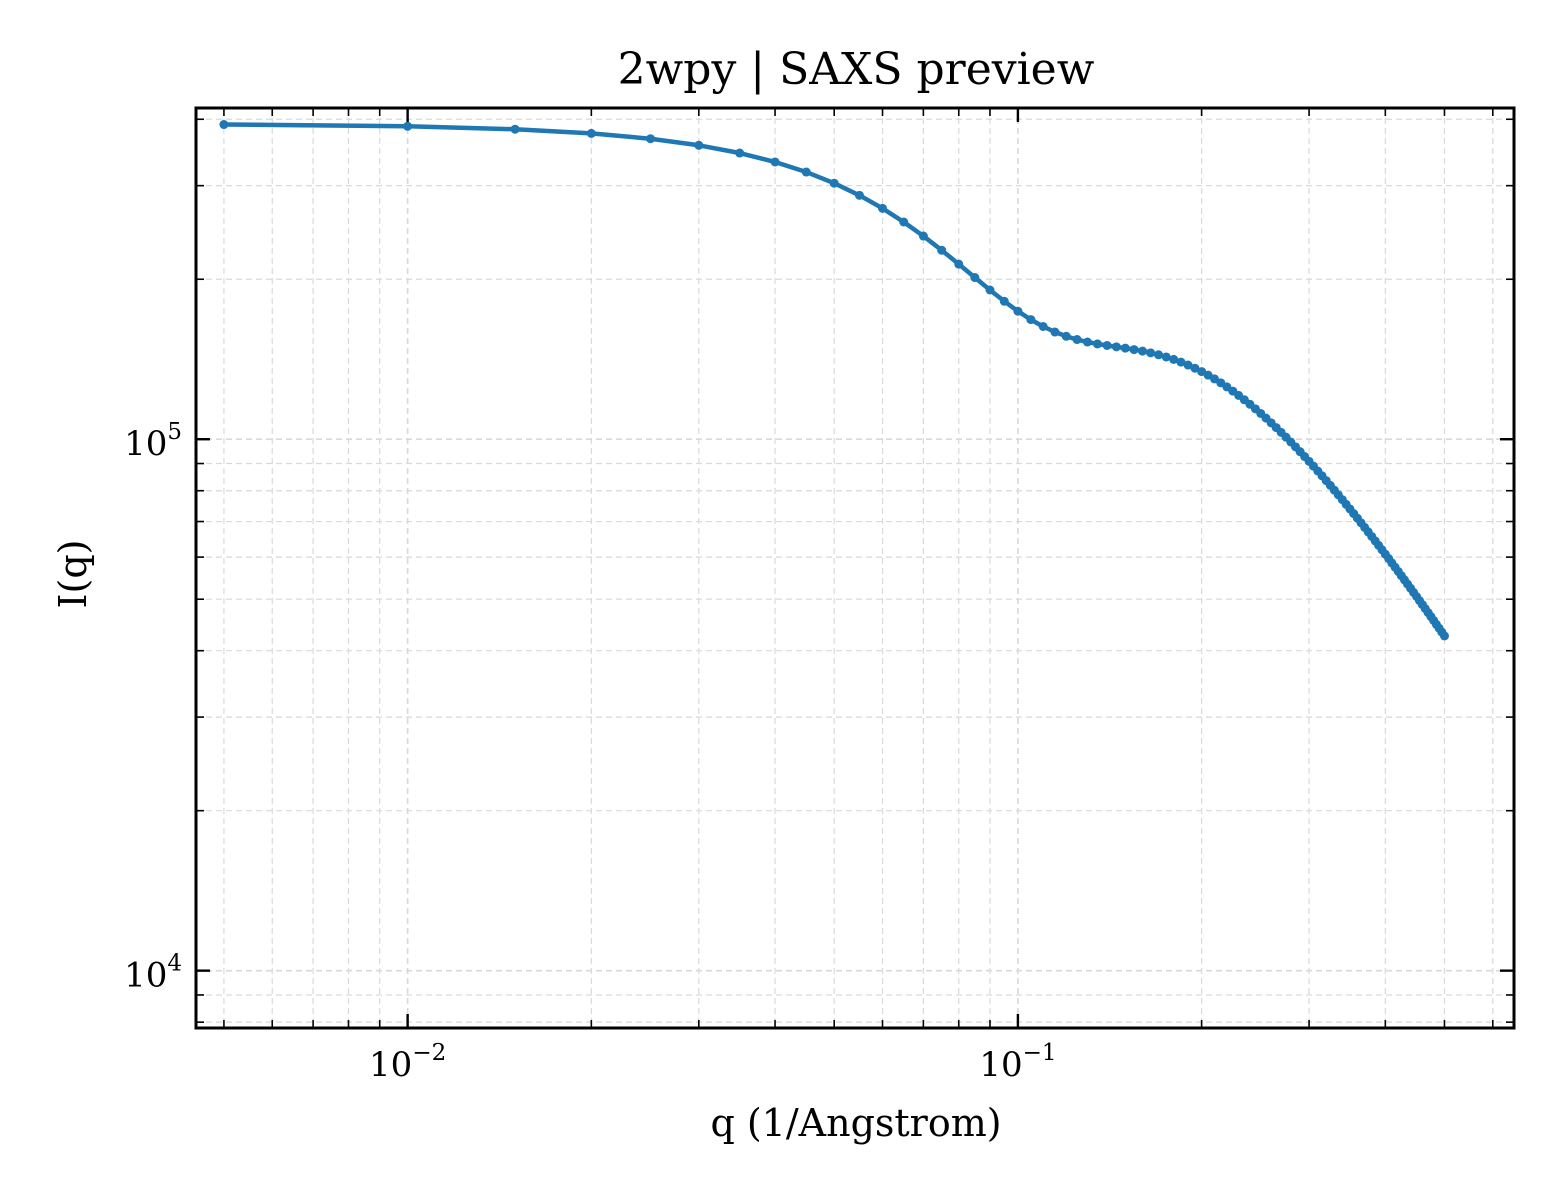 This screenshot has height=1200, width=1560. What do you see at coordinates (153, 973) in the screenshot?
I see `y-tick-label: 10⁴` at bounding box center [153, 973].